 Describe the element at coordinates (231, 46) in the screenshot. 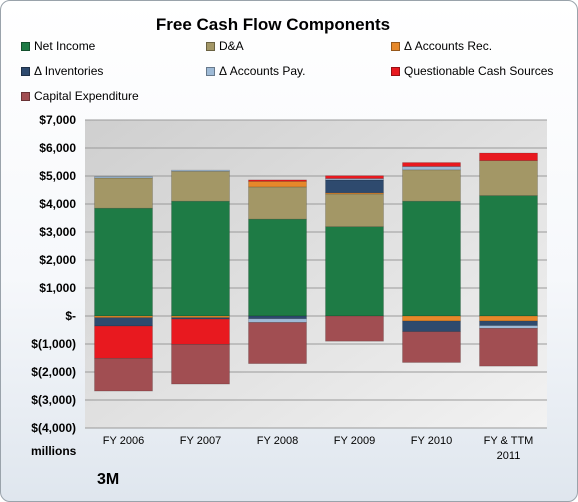

I see `legend-label: D&A` at that location.